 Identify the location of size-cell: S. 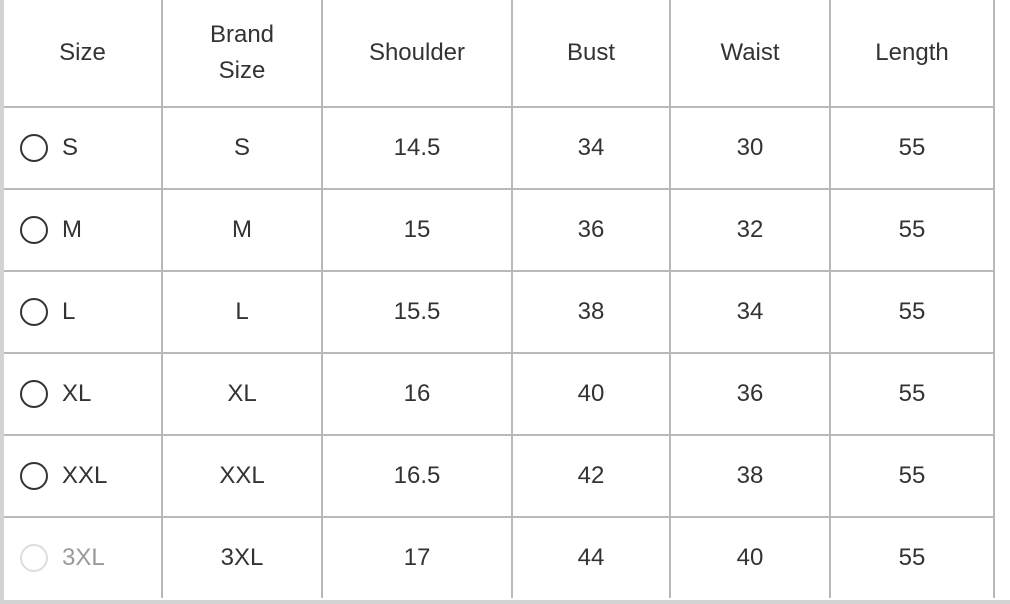
(83, 148).